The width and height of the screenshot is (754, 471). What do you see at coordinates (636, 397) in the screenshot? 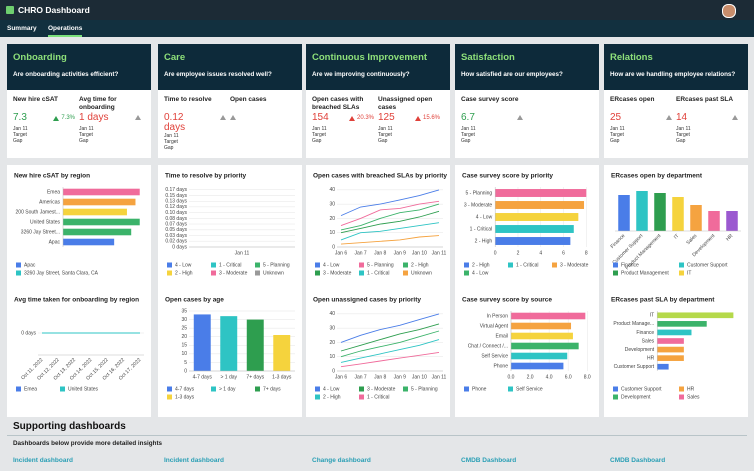
I see `legend-label: Development` at bounding box center [636, 397].